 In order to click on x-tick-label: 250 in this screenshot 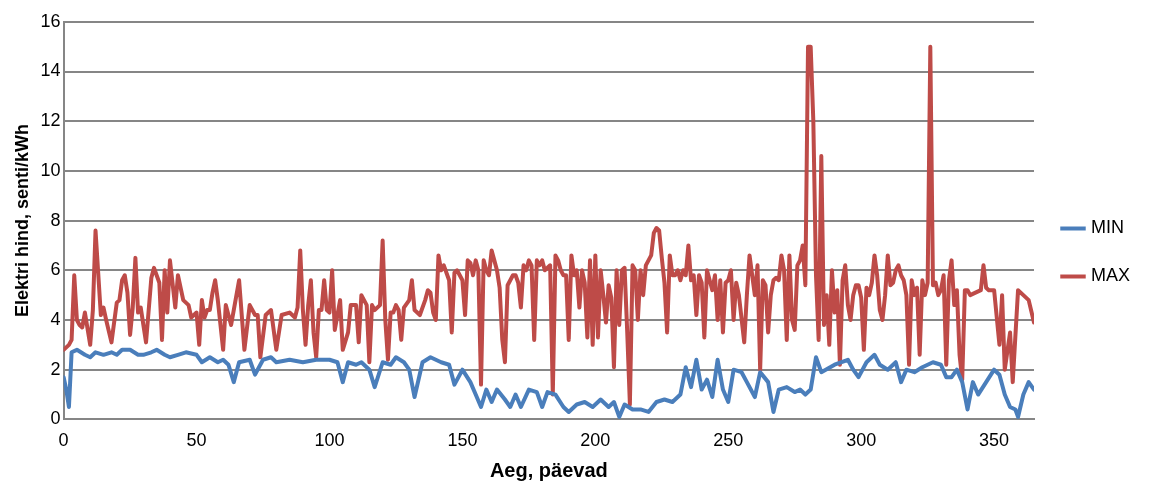, I will do `click(728, 440)`.